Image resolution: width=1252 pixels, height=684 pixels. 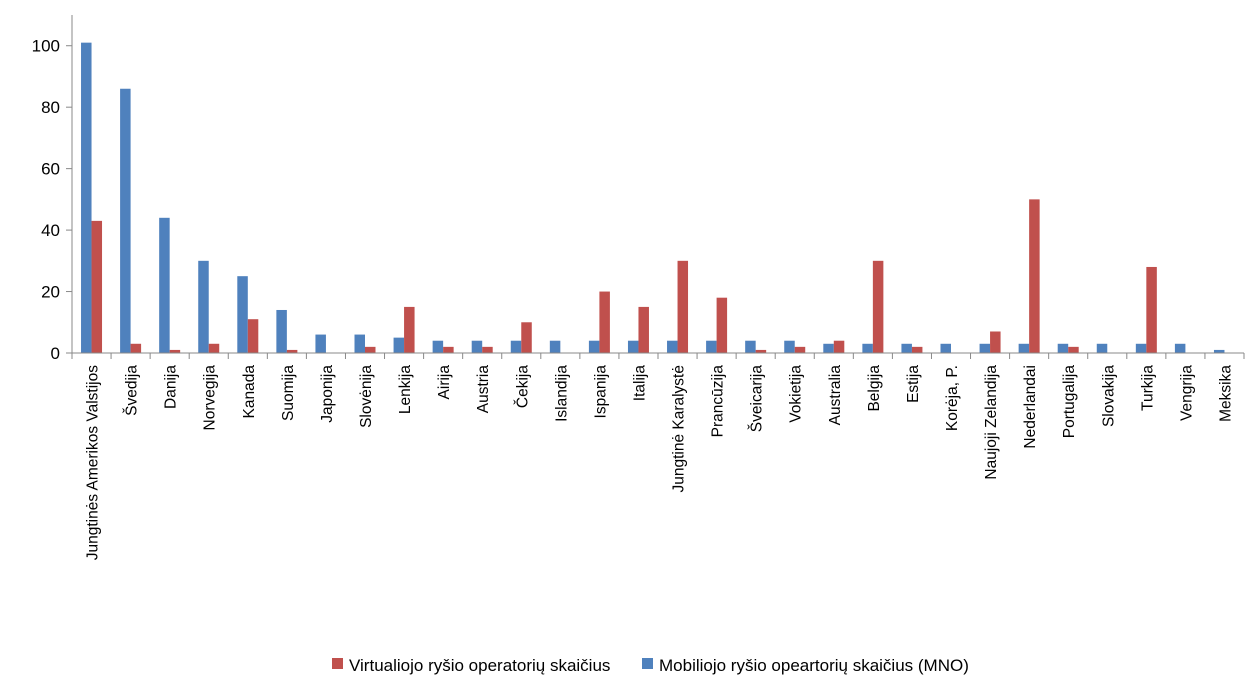 I want to click on x-category-label: Jungtinė Karalystė, so click(x=679, y=429).